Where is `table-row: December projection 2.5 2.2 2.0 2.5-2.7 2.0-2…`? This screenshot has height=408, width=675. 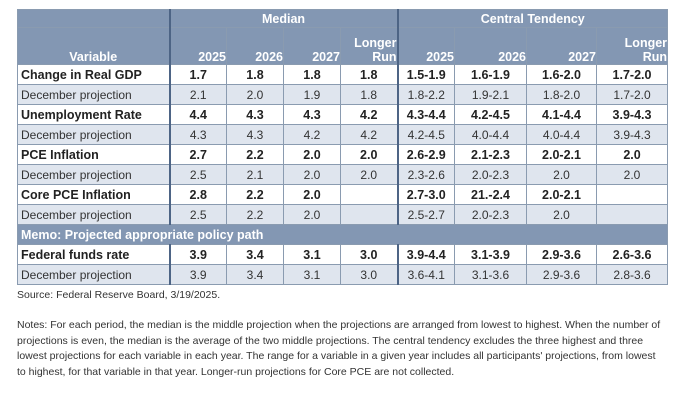
table-row: December projection 2.5 2.2 2.0 2.5-2.7 2.0-2… is located at coordinates (343, 214).